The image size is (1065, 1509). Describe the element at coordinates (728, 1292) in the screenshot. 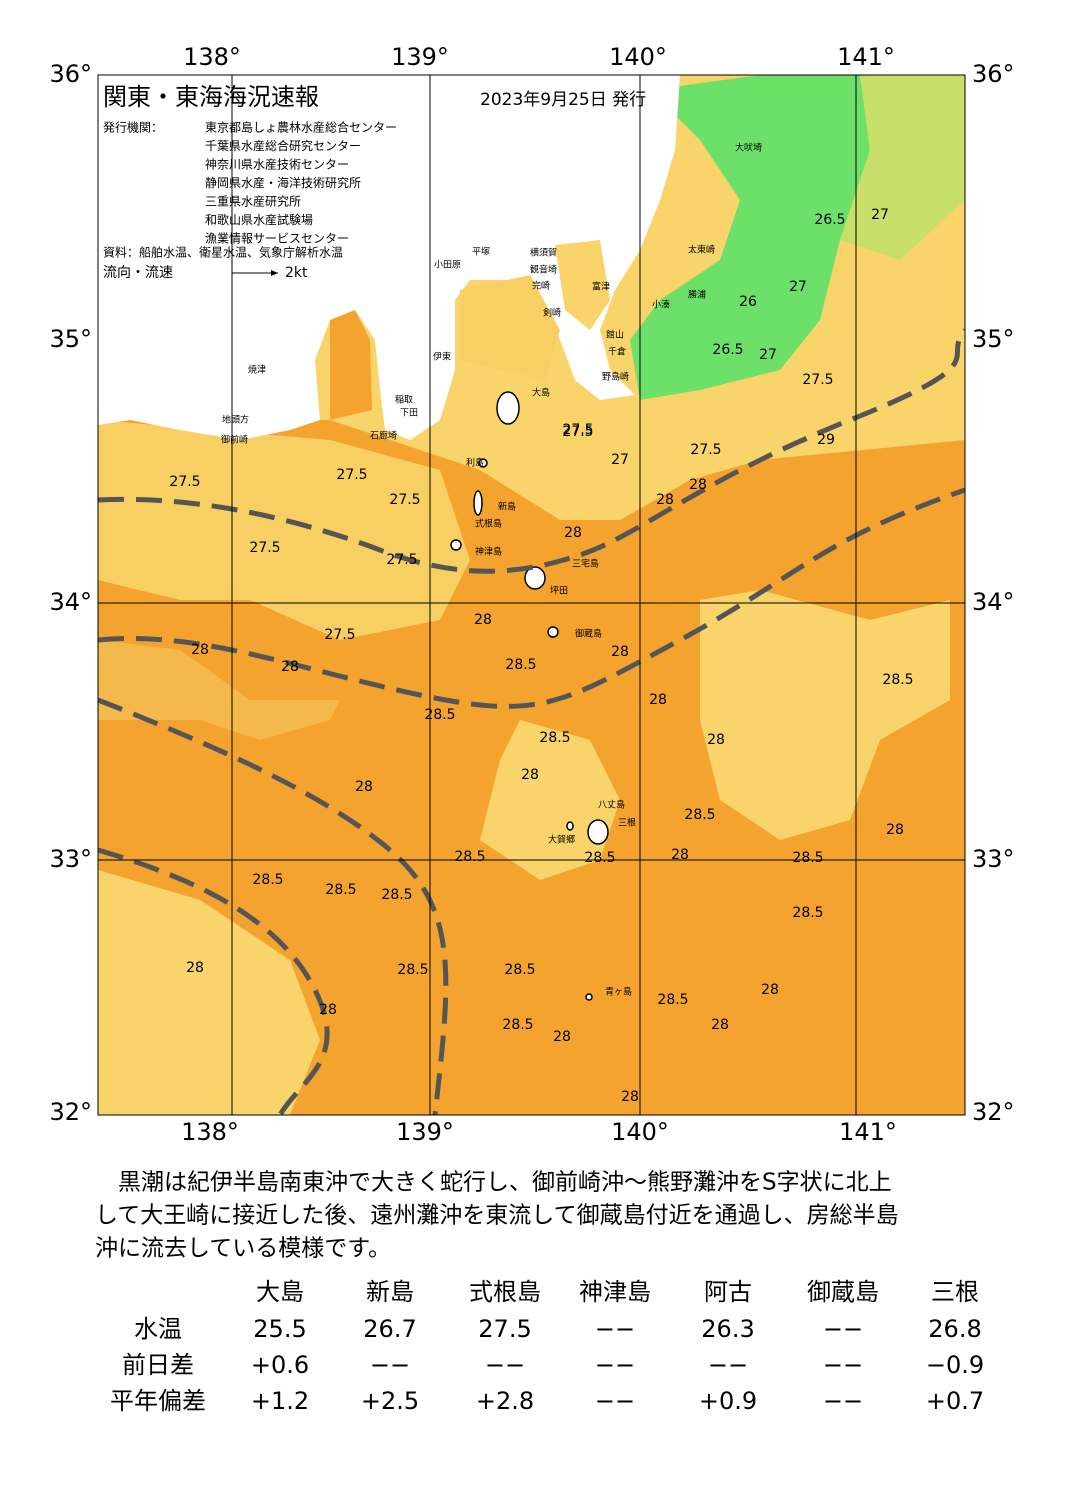

I see `column-header: 阿古` at that location.